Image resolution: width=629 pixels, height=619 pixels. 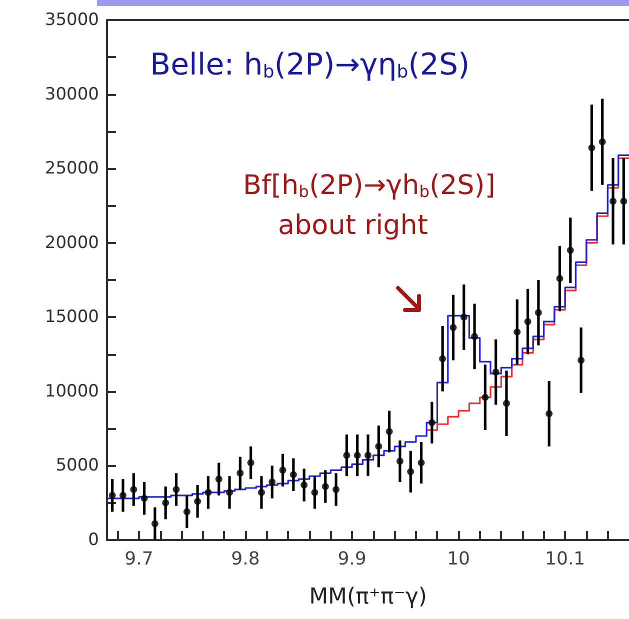 What do you see at coordinates (71, 94) in the screenshot?
I see `y-tick-label: 30000` at bounding box center [71, 94].